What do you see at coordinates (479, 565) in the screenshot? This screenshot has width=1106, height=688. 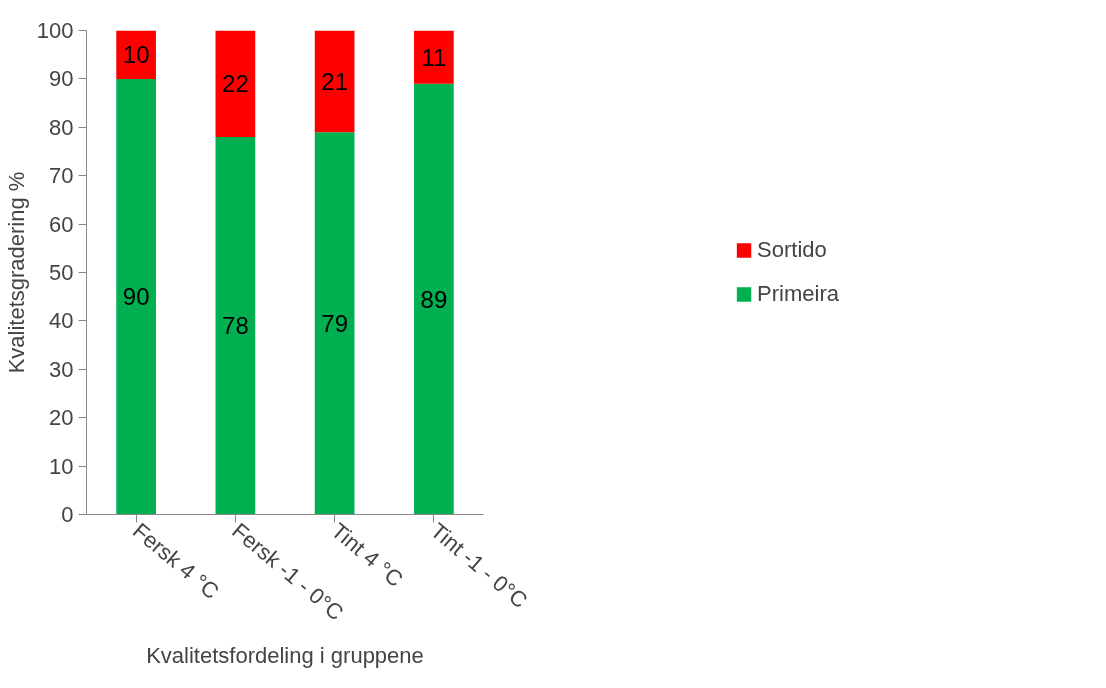 I see `x-tick-label: Tint -1 - 0°C` at bounding box center [479, 565].